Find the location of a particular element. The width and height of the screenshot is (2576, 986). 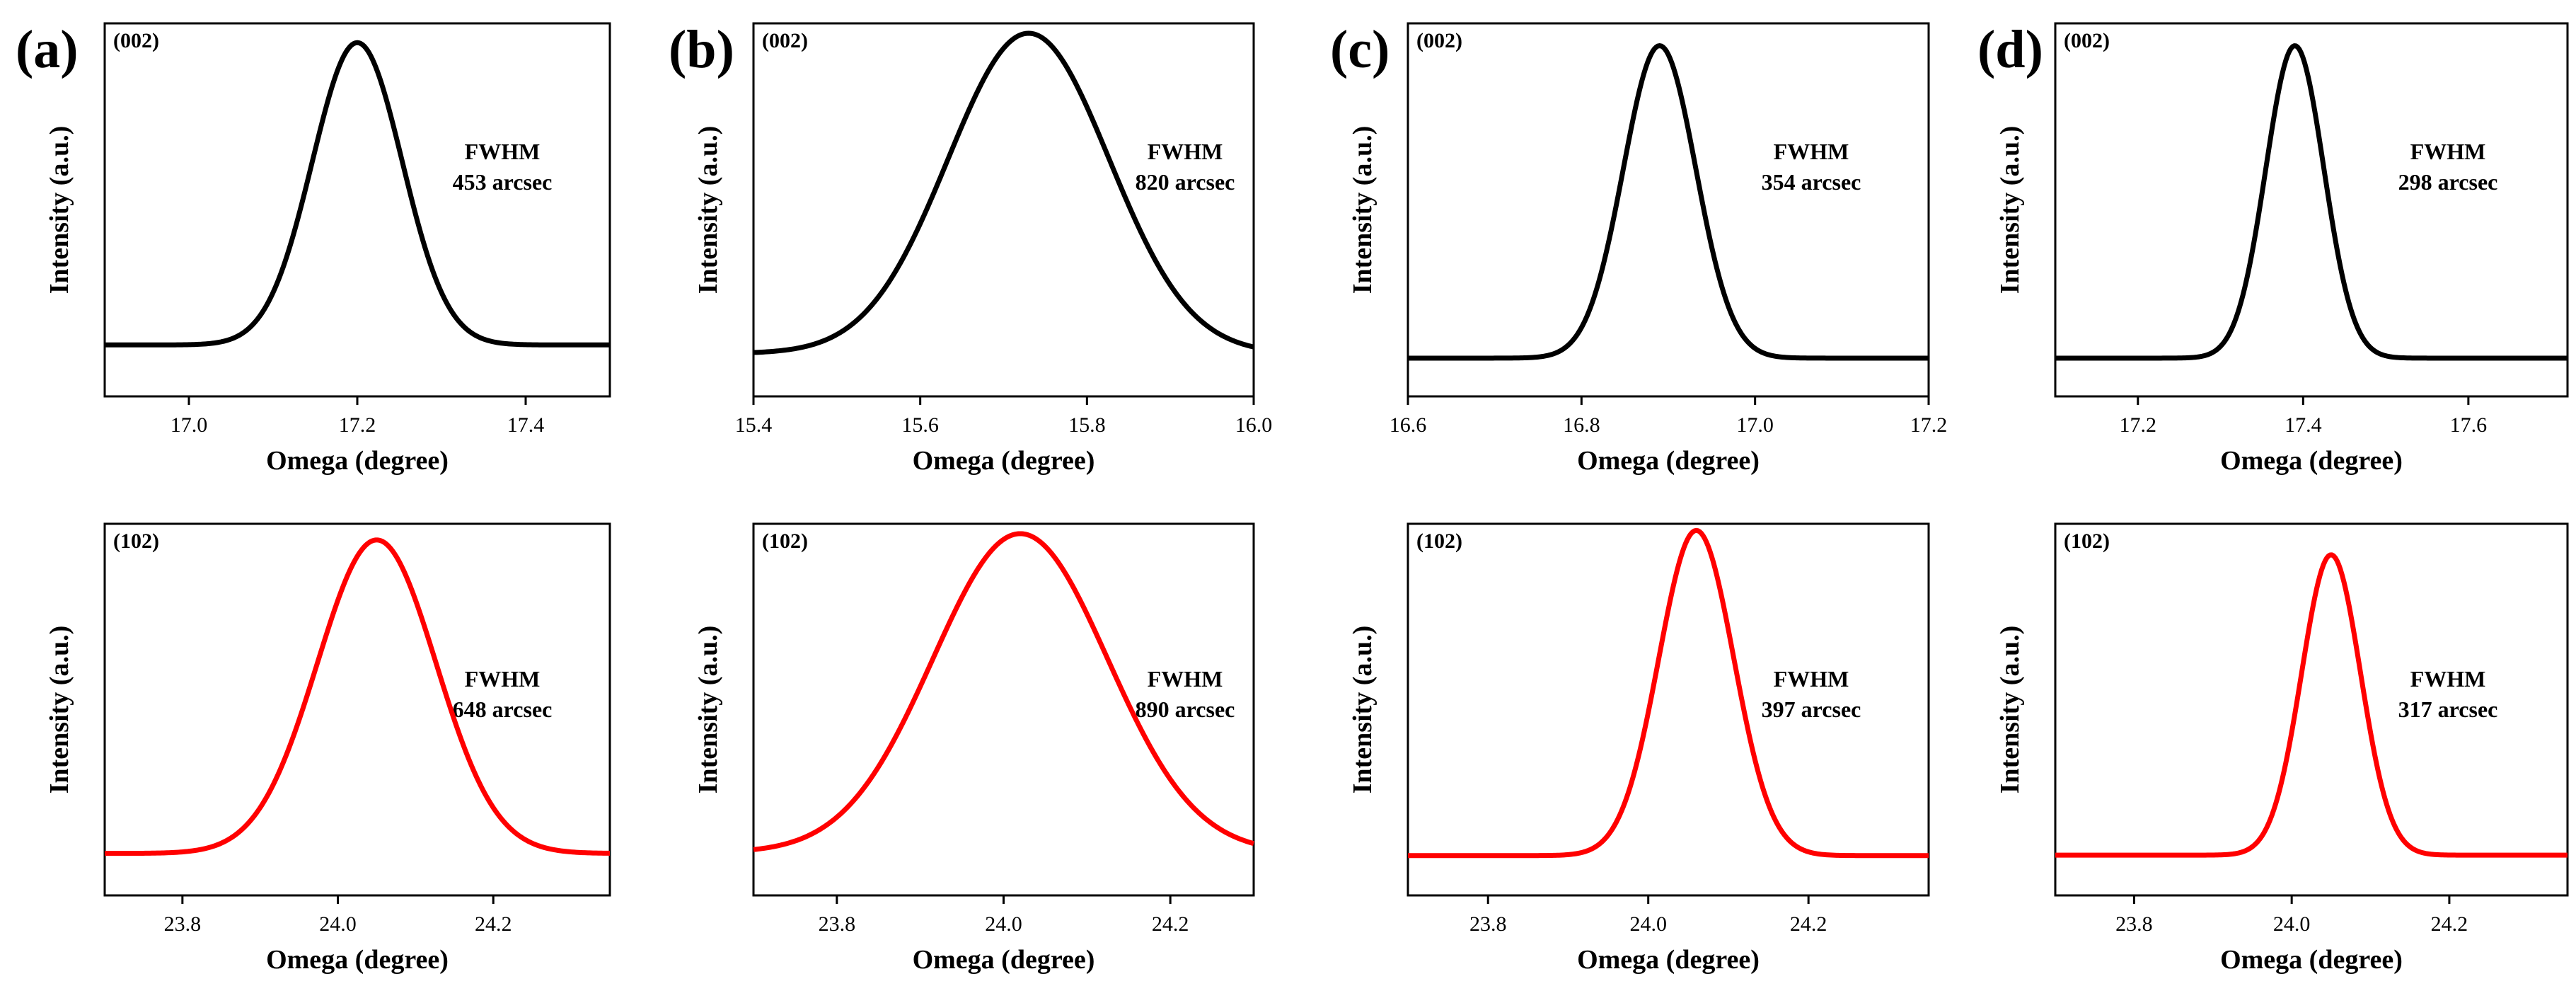

reflection-label-a-102: (102) is located at coordinates (136, 541).